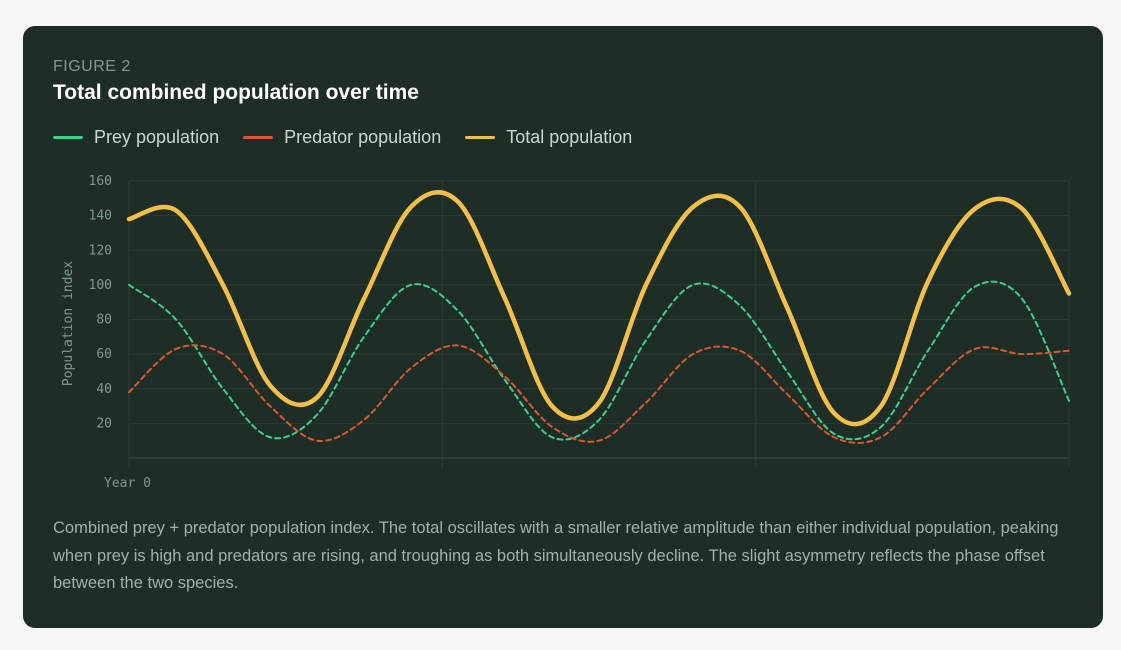  What do you see at coordinates (104, 389) in the screenshot?
I see `y-tick-label: 40` at bounding box center [104, 389].